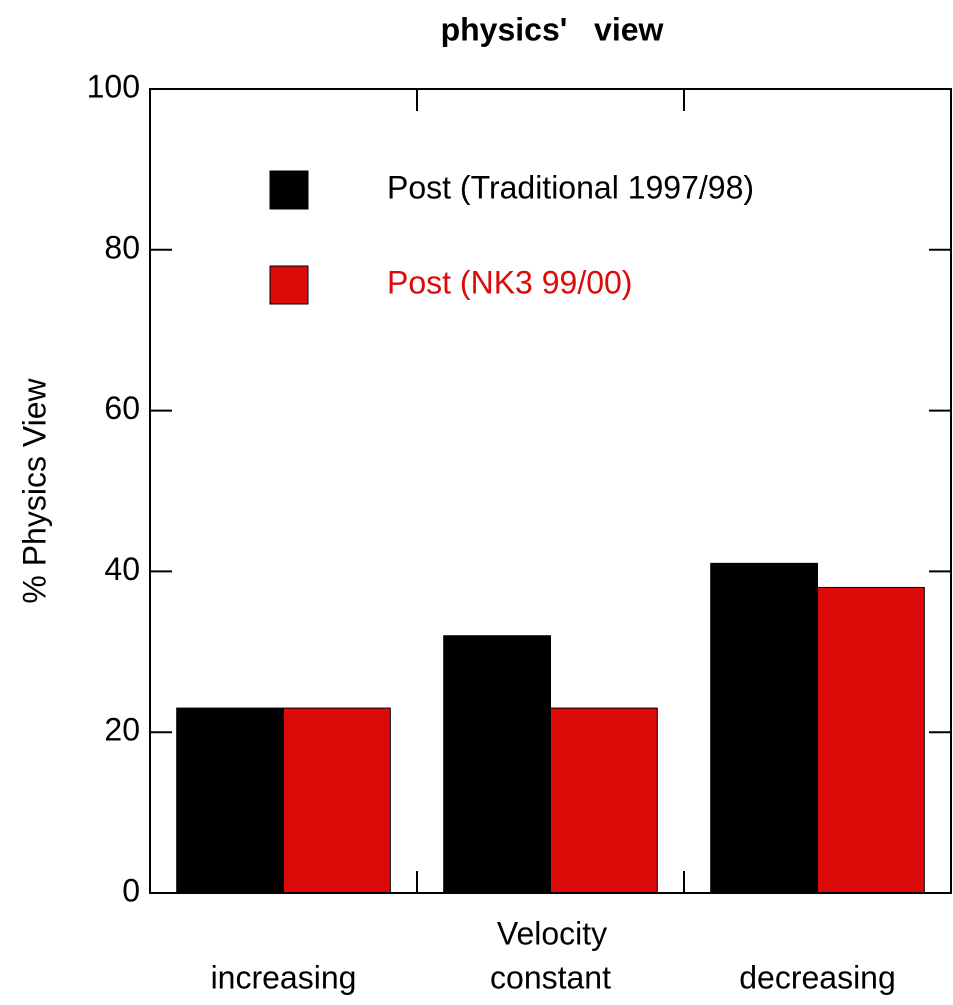 Image resolution: width=953 pixels, height=1005 pixels. Describe the element at coordinates (113, 86) in the screenshot. I see `y-tick-label: 100` at that location.